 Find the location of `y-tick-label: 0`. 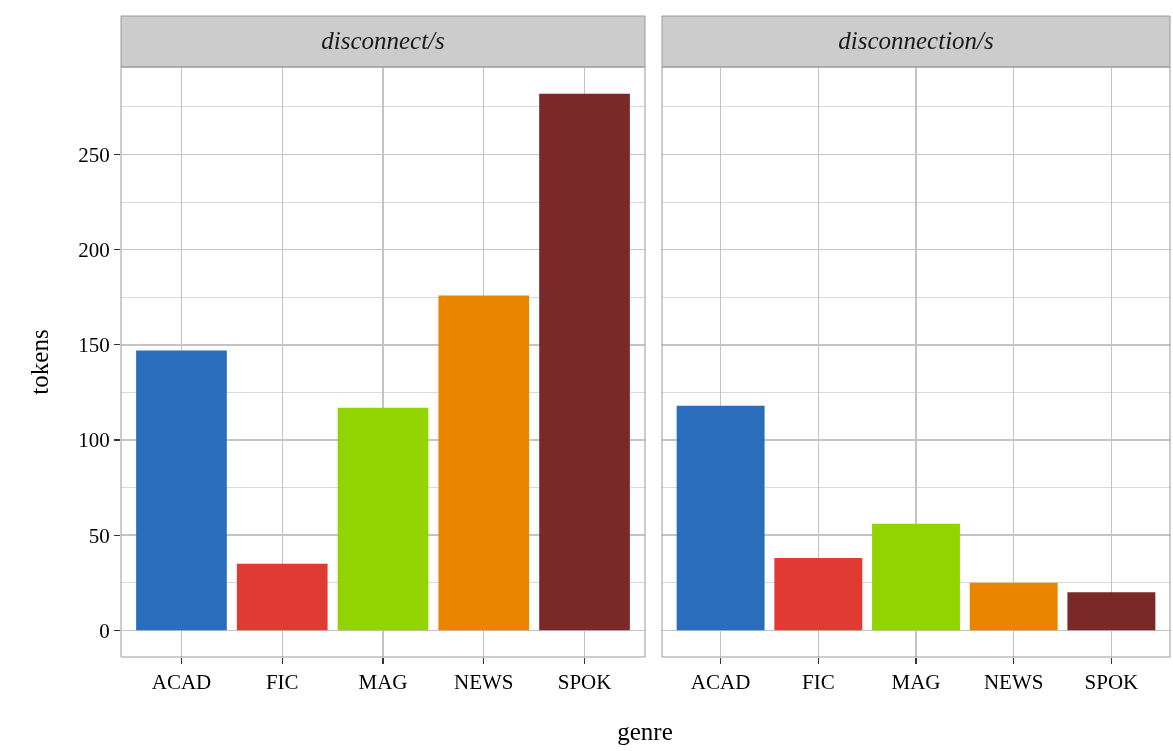

y-tick-label: 0 is located at coordinates (104, 630).